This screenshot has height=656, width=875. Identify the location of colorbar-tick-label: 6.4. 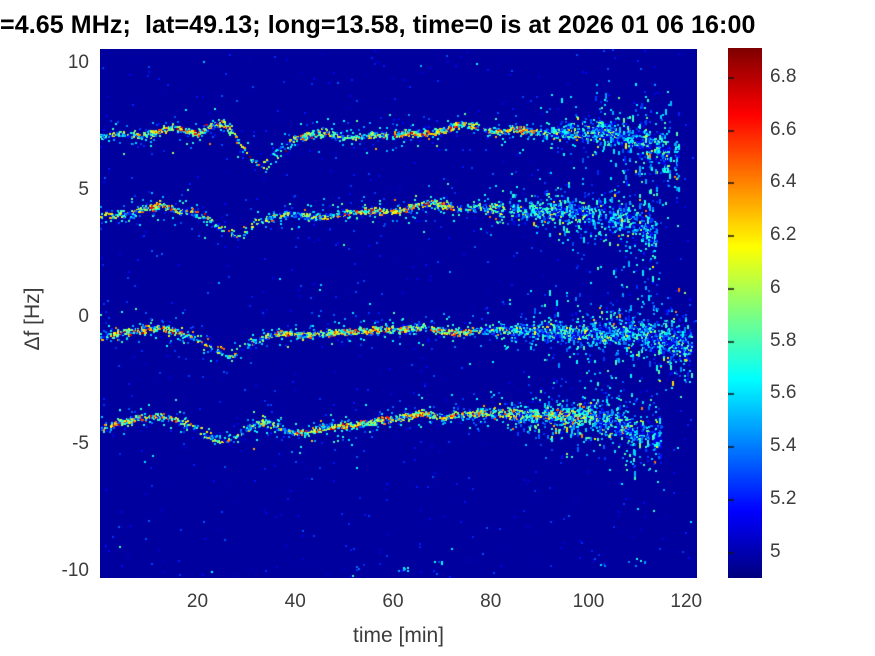
(783, 182).